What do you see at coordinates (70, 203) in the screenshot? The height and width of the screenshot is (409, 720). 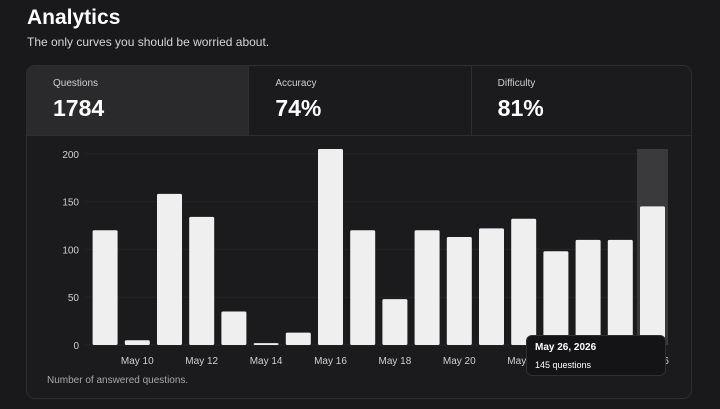 I see `y-tick-label: 150` at bounding box center [70, 203].